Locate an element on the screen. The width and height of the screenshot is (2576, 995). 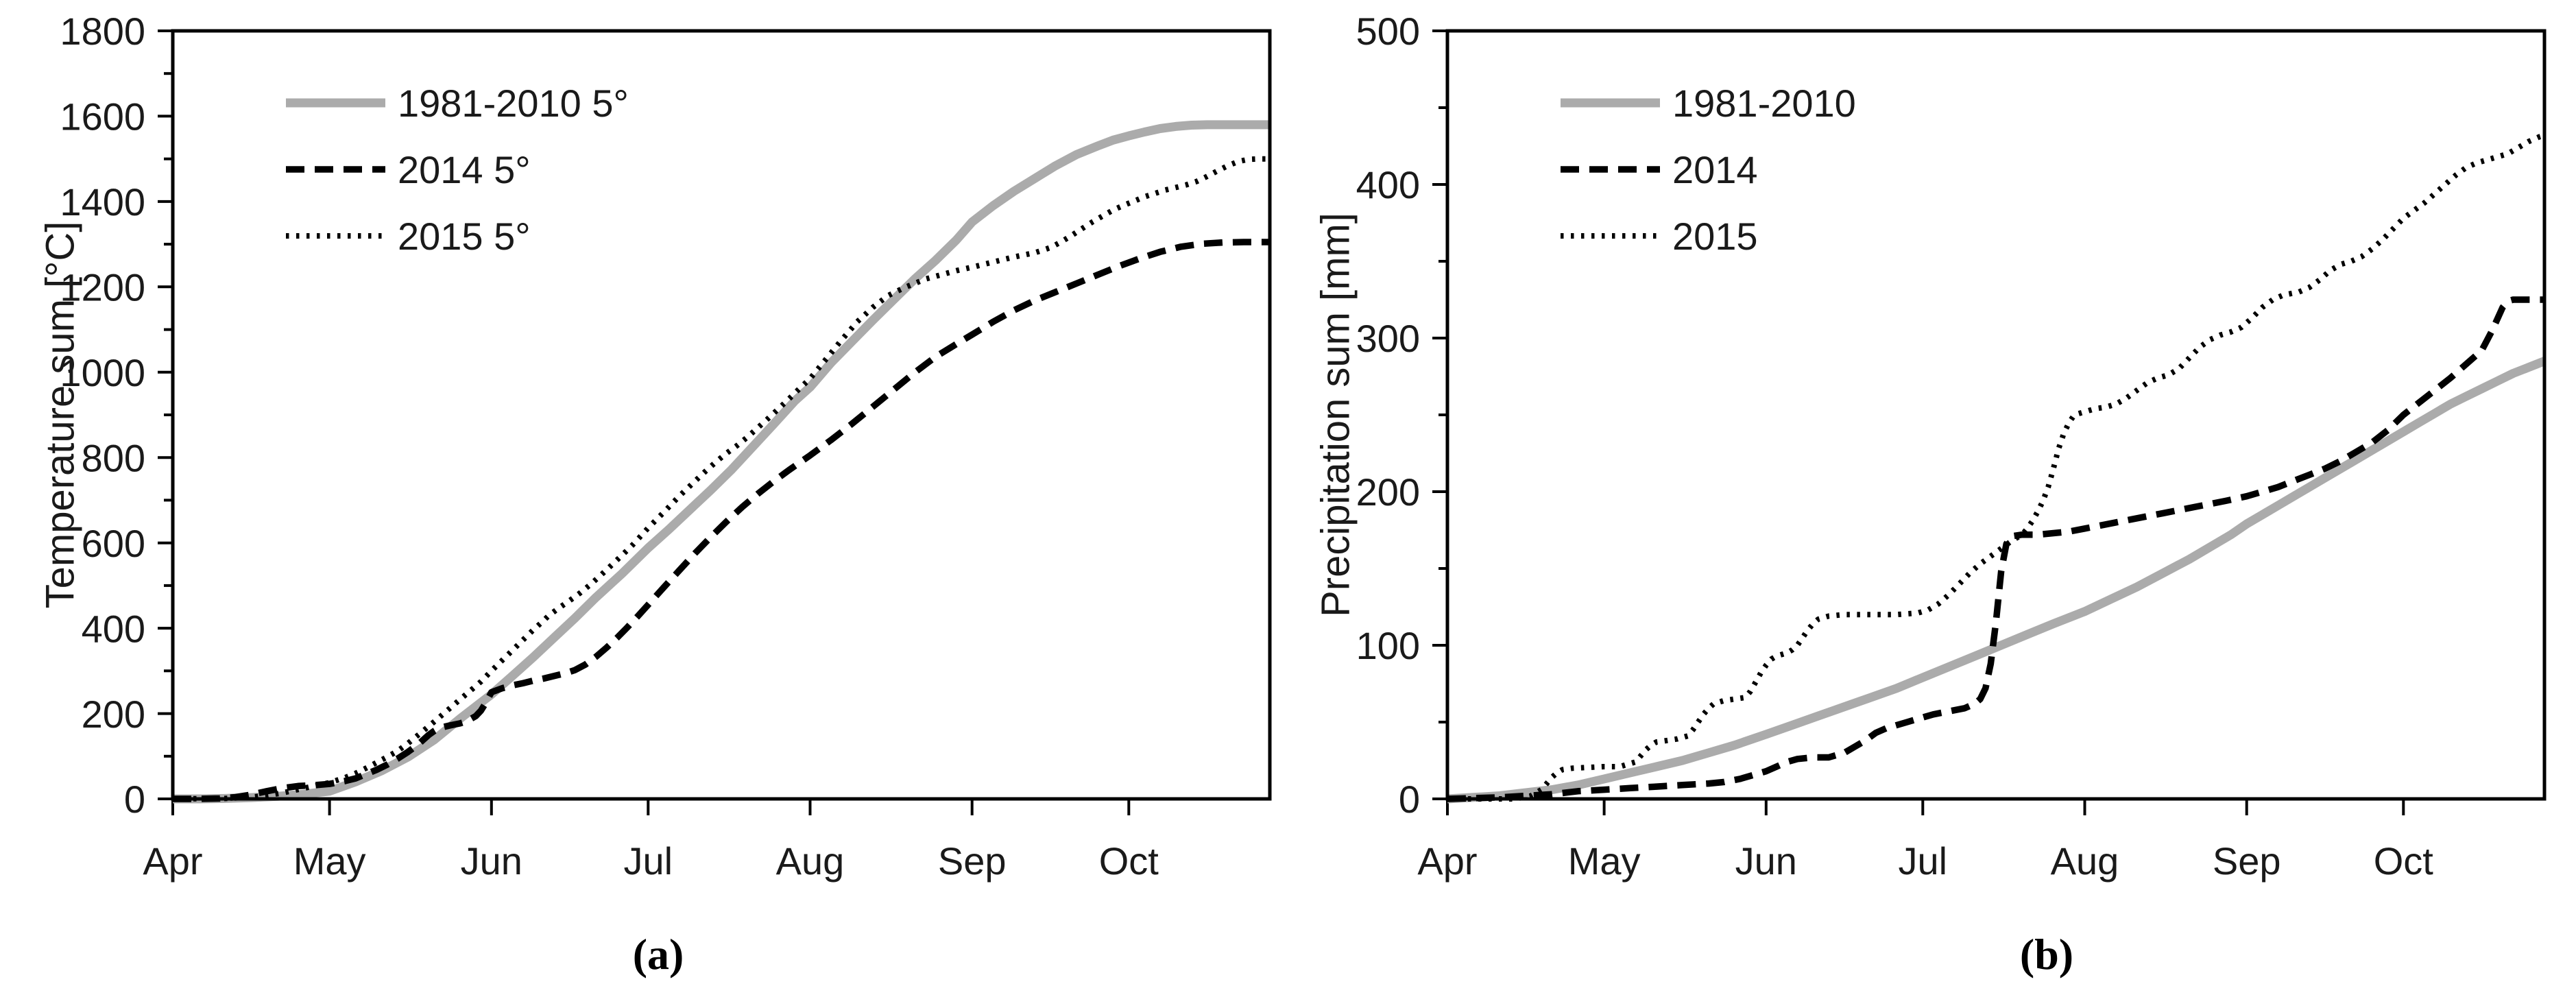
y-tick-label: 1200 is located at coordinates (102, 287).